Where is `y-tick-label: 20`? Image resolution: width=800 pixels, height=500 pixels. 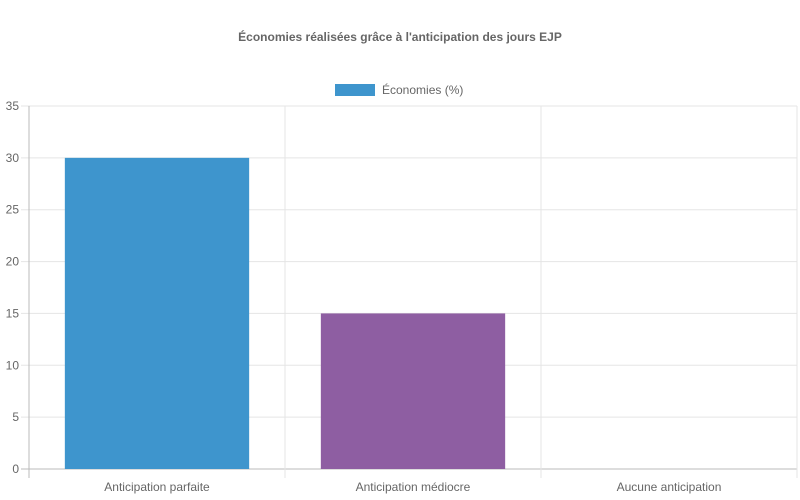
y-tick-label: 20 is located at coordinates (13, 262).